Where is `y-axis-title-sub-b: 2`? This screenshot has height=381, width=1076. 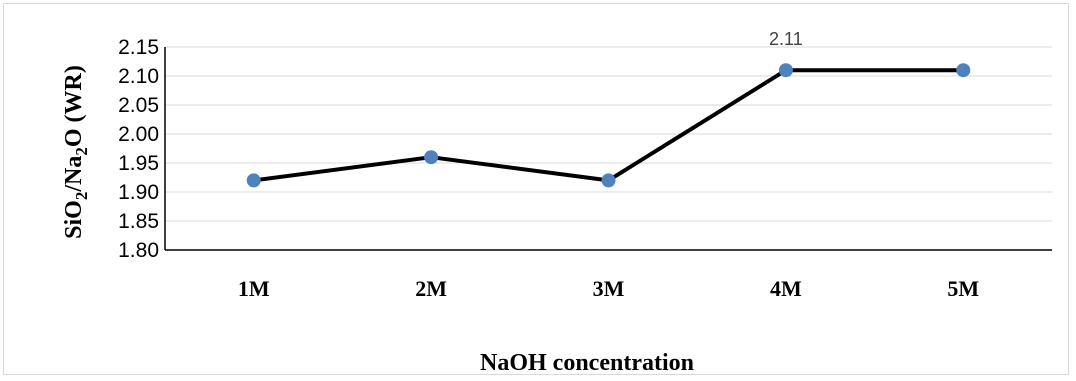 y-axis-title-sub-b: 2 is located at coordinates (81, 151).